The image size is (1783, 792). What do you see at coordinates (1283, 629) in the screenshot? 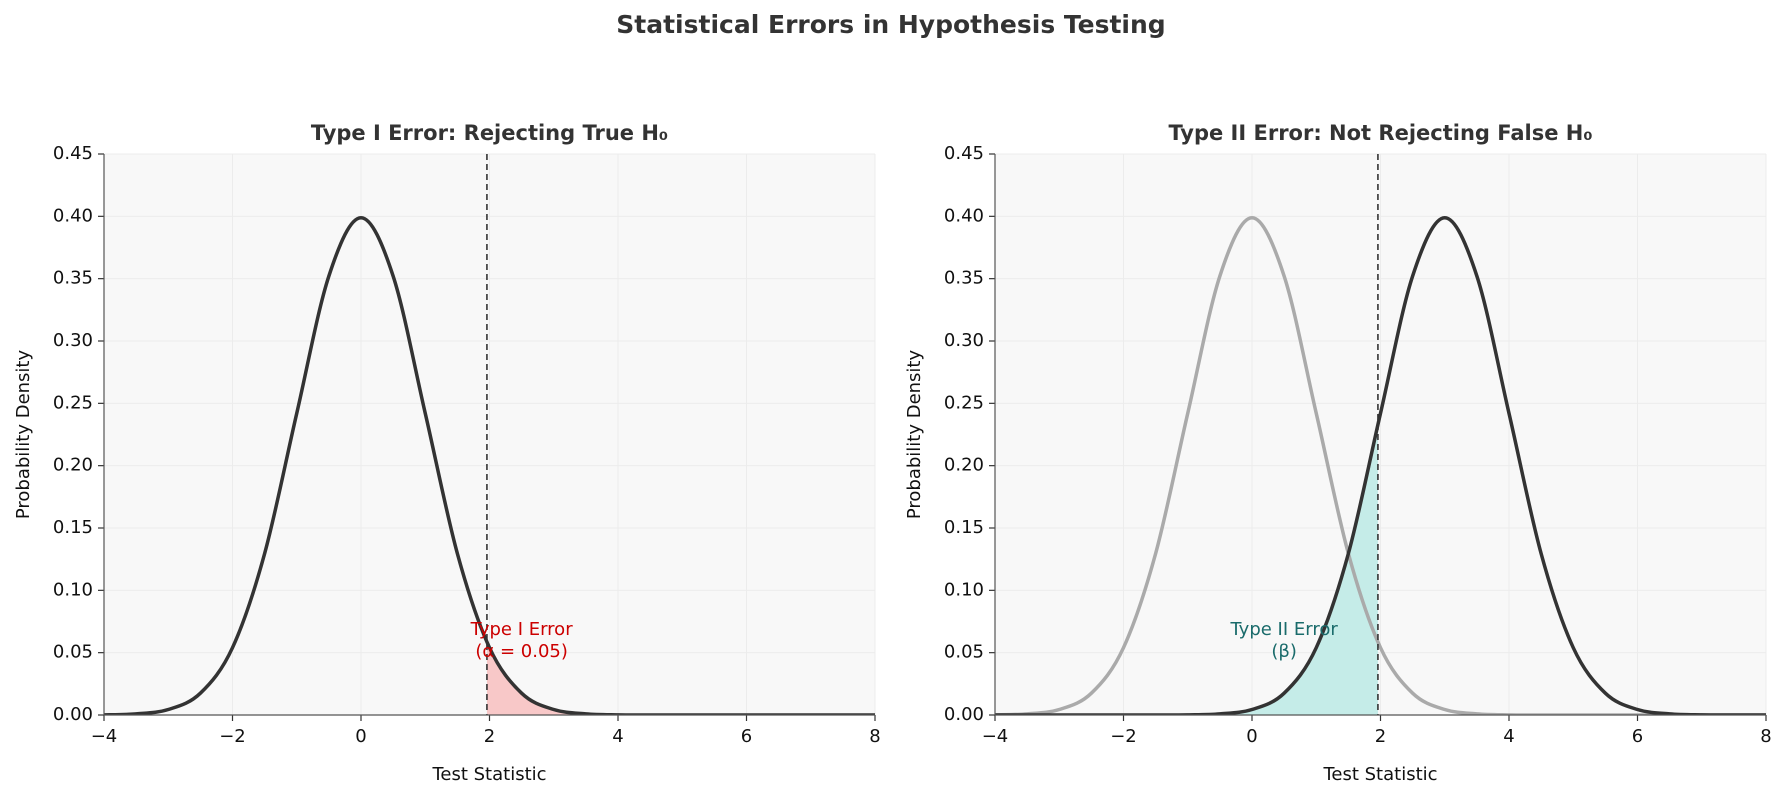
I see `annotation: Type II Error` at bounding box center [1283, 629].